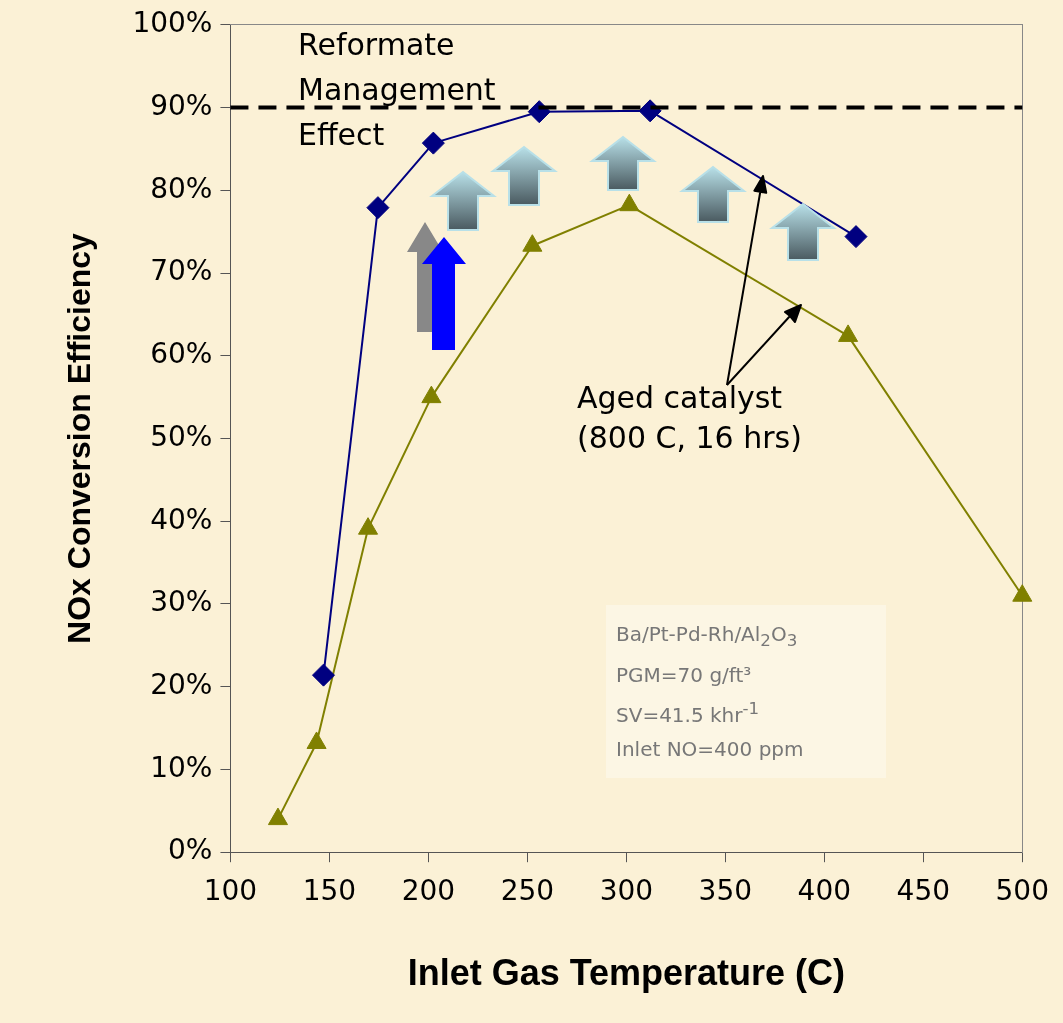  I want to click on x-tick-label: 400, so click(824, 891).